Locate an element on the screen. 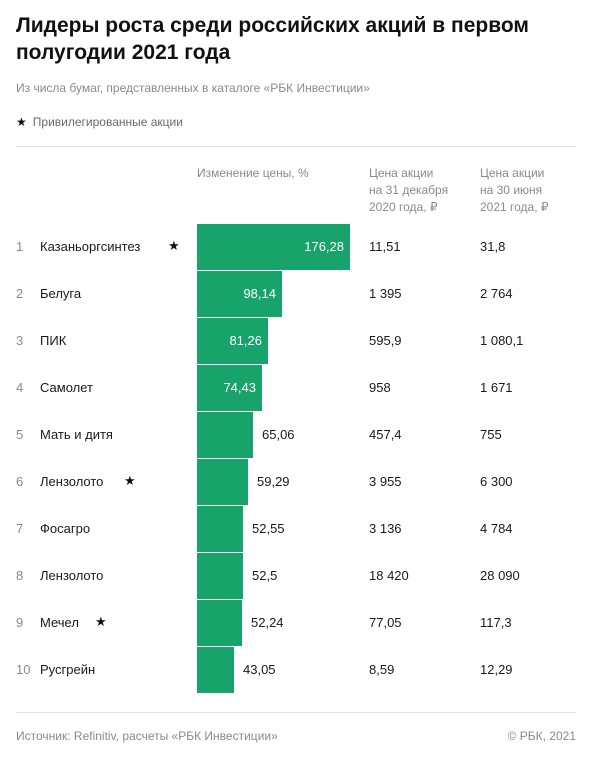 The height and width of the screenshot is (764, 590). price-2021: 117,3 is located at coordinates (496, 622).